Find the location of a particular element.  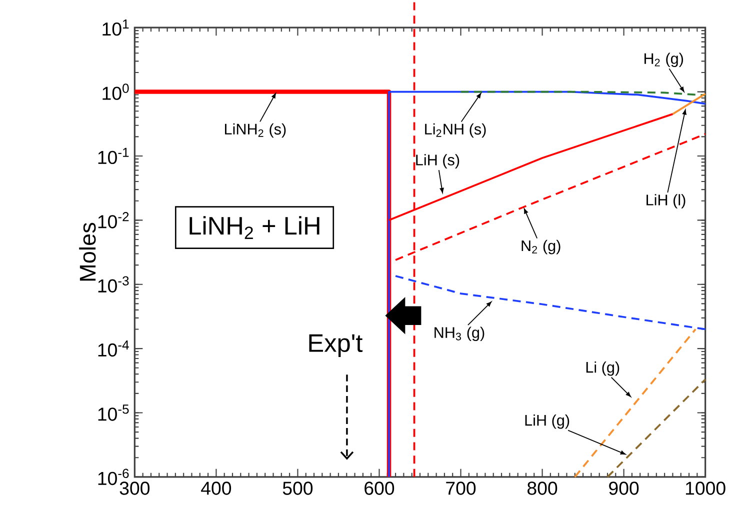

annotation: Li (g) is located at coordinates (603, 369).